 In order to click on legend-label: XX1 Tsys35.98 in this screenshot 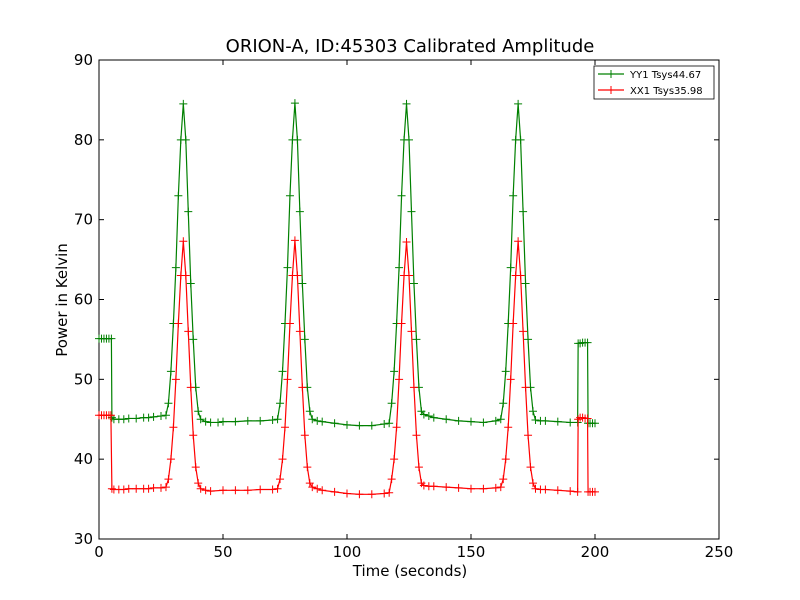, I will do `click(666, 91)`.